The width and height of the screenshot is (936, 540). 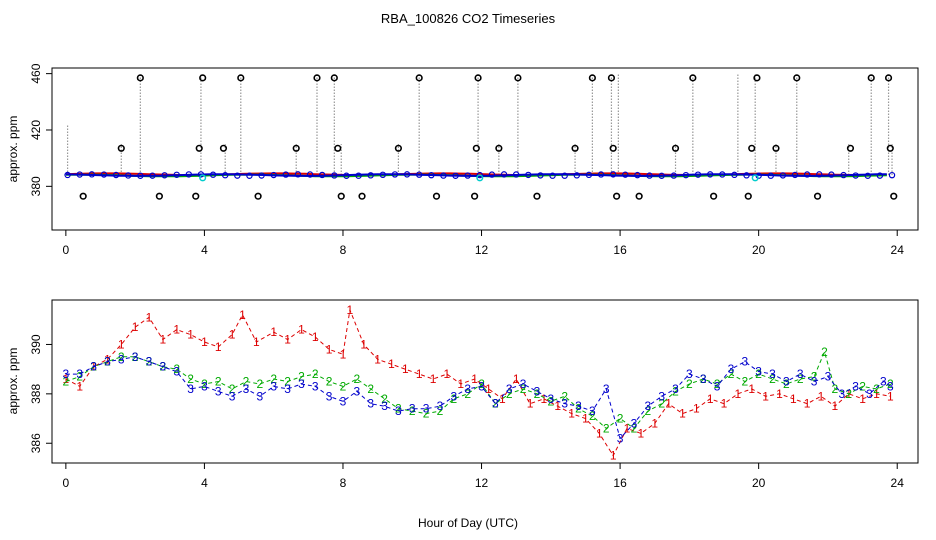 I want to click on bottom-x-tick-label: 4, so click(x=204, y=483).